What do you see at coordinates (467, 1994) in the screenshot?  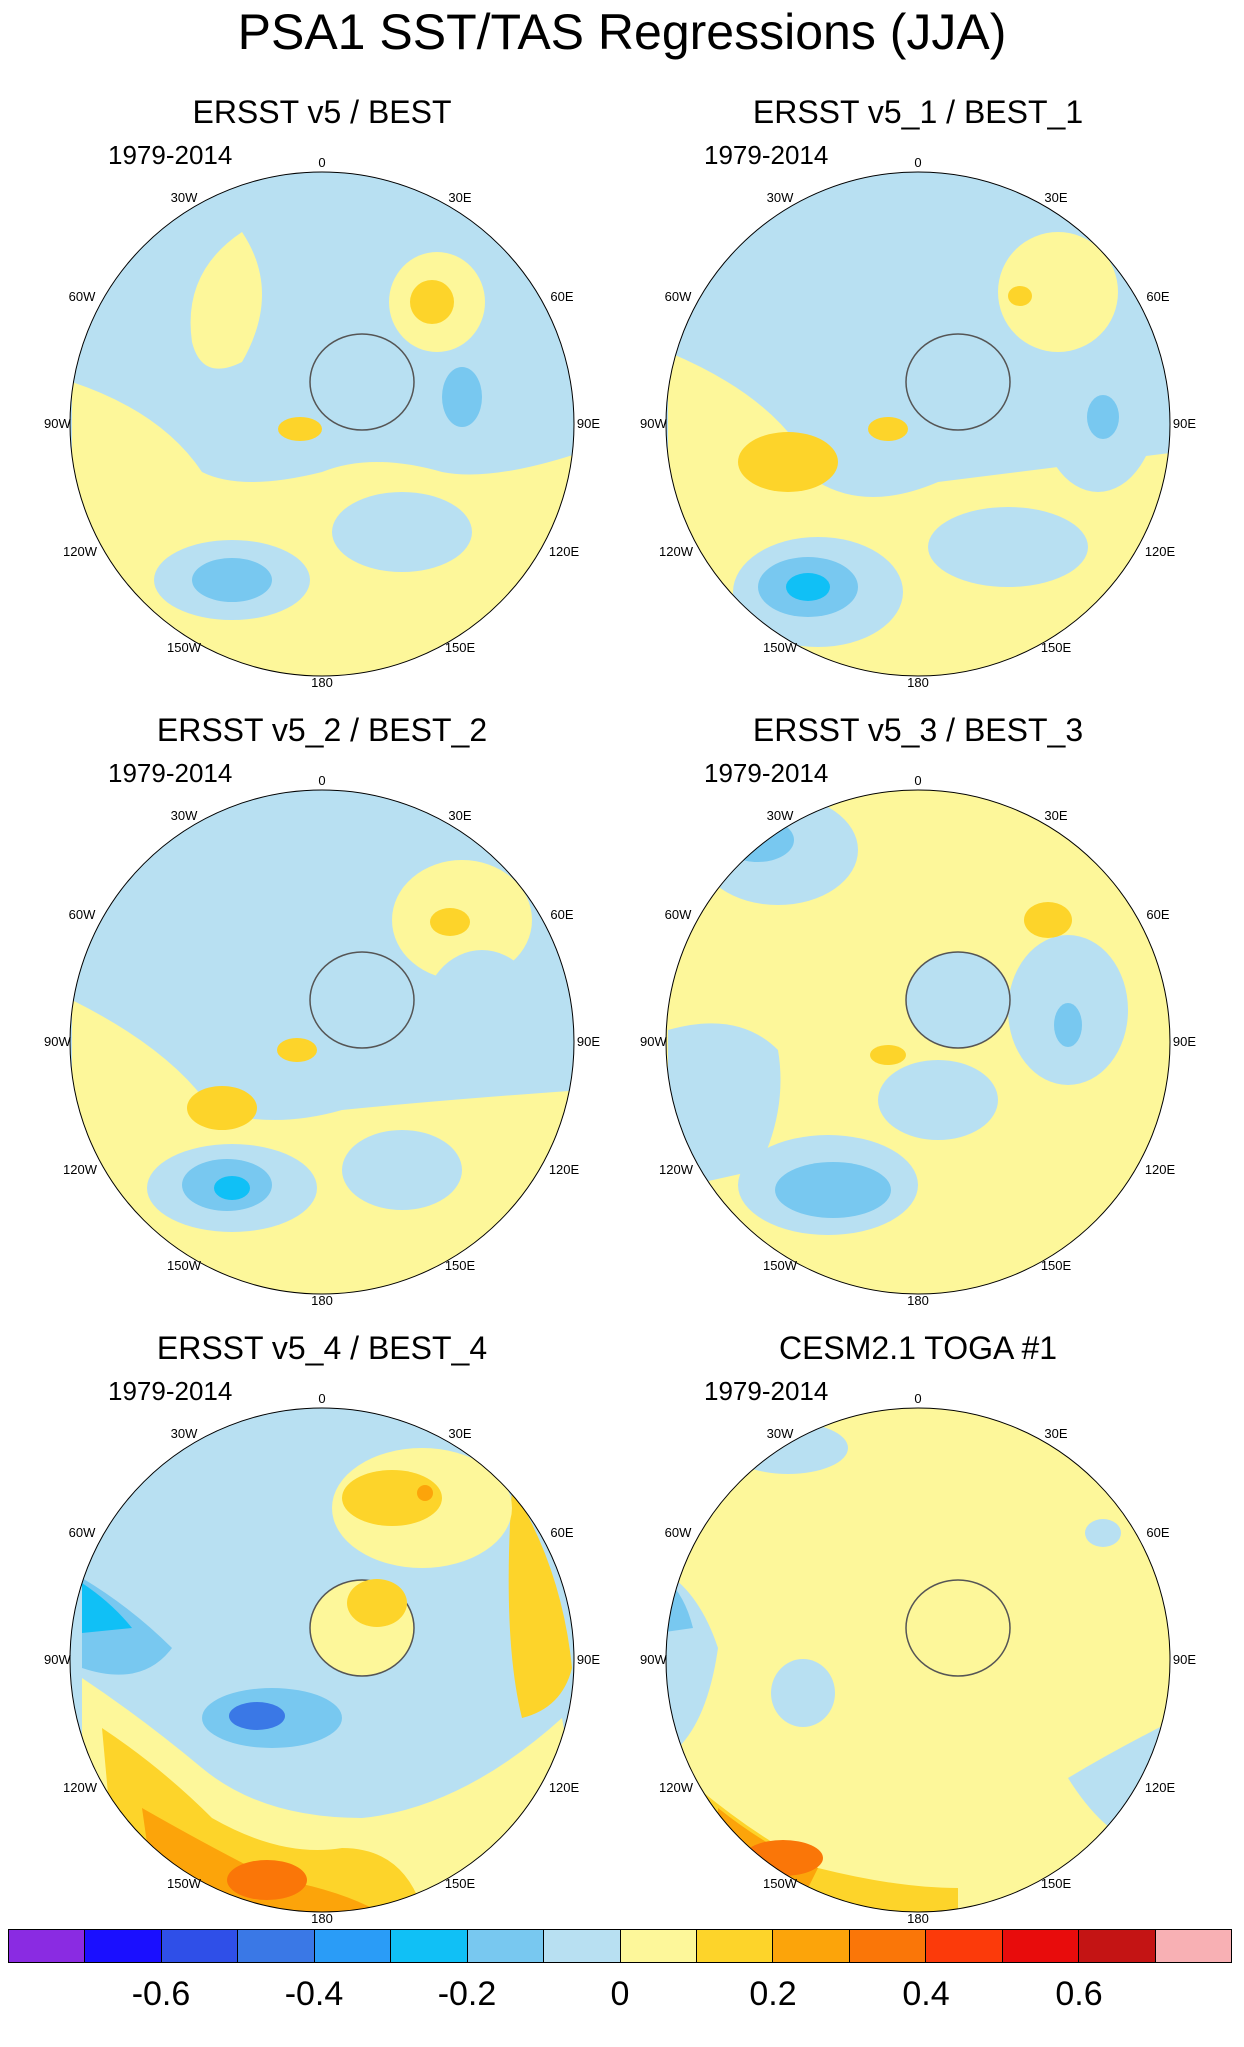 I see `colorbar-tick-label: -0.2` at bounding box center [467, 1994].